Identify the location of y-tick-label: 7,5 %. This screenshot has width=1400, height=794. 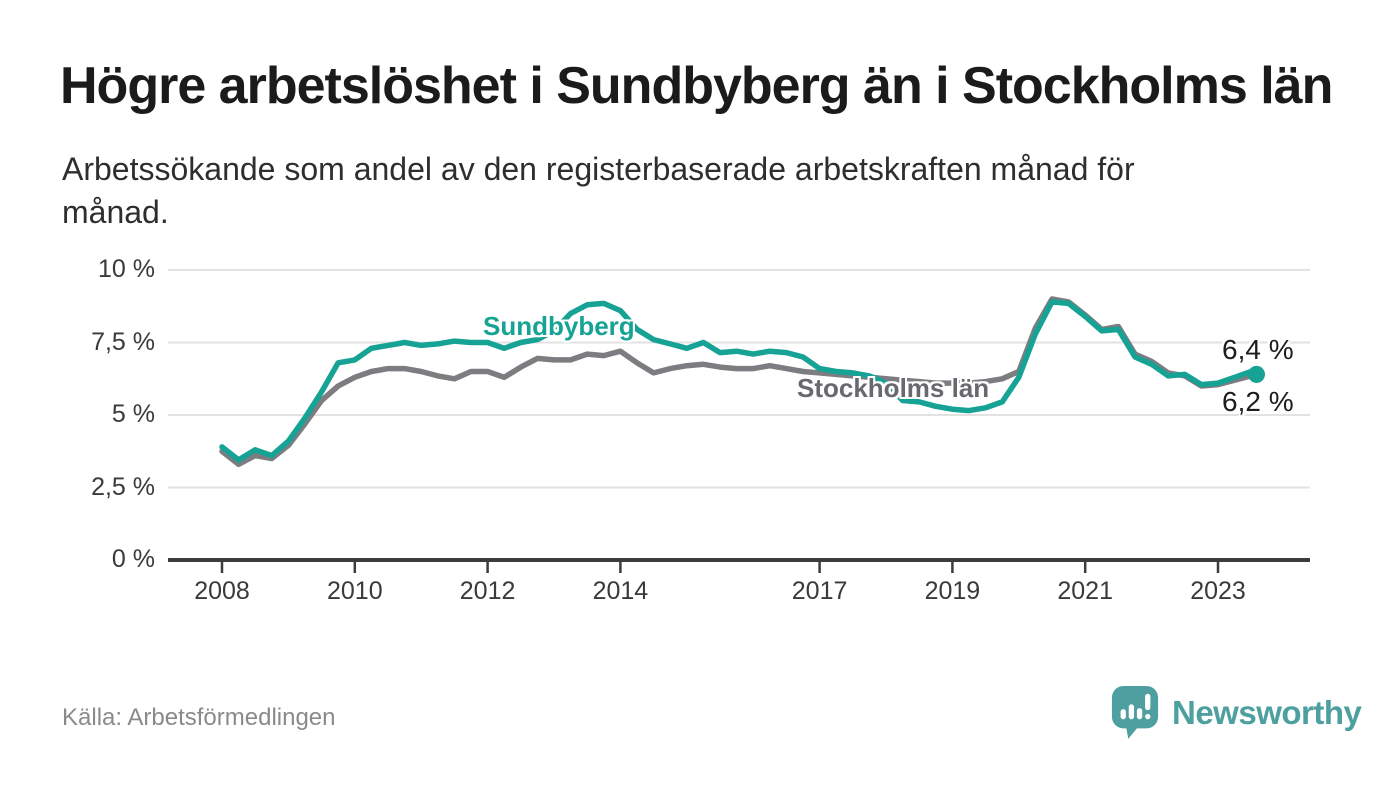
(123, 341).